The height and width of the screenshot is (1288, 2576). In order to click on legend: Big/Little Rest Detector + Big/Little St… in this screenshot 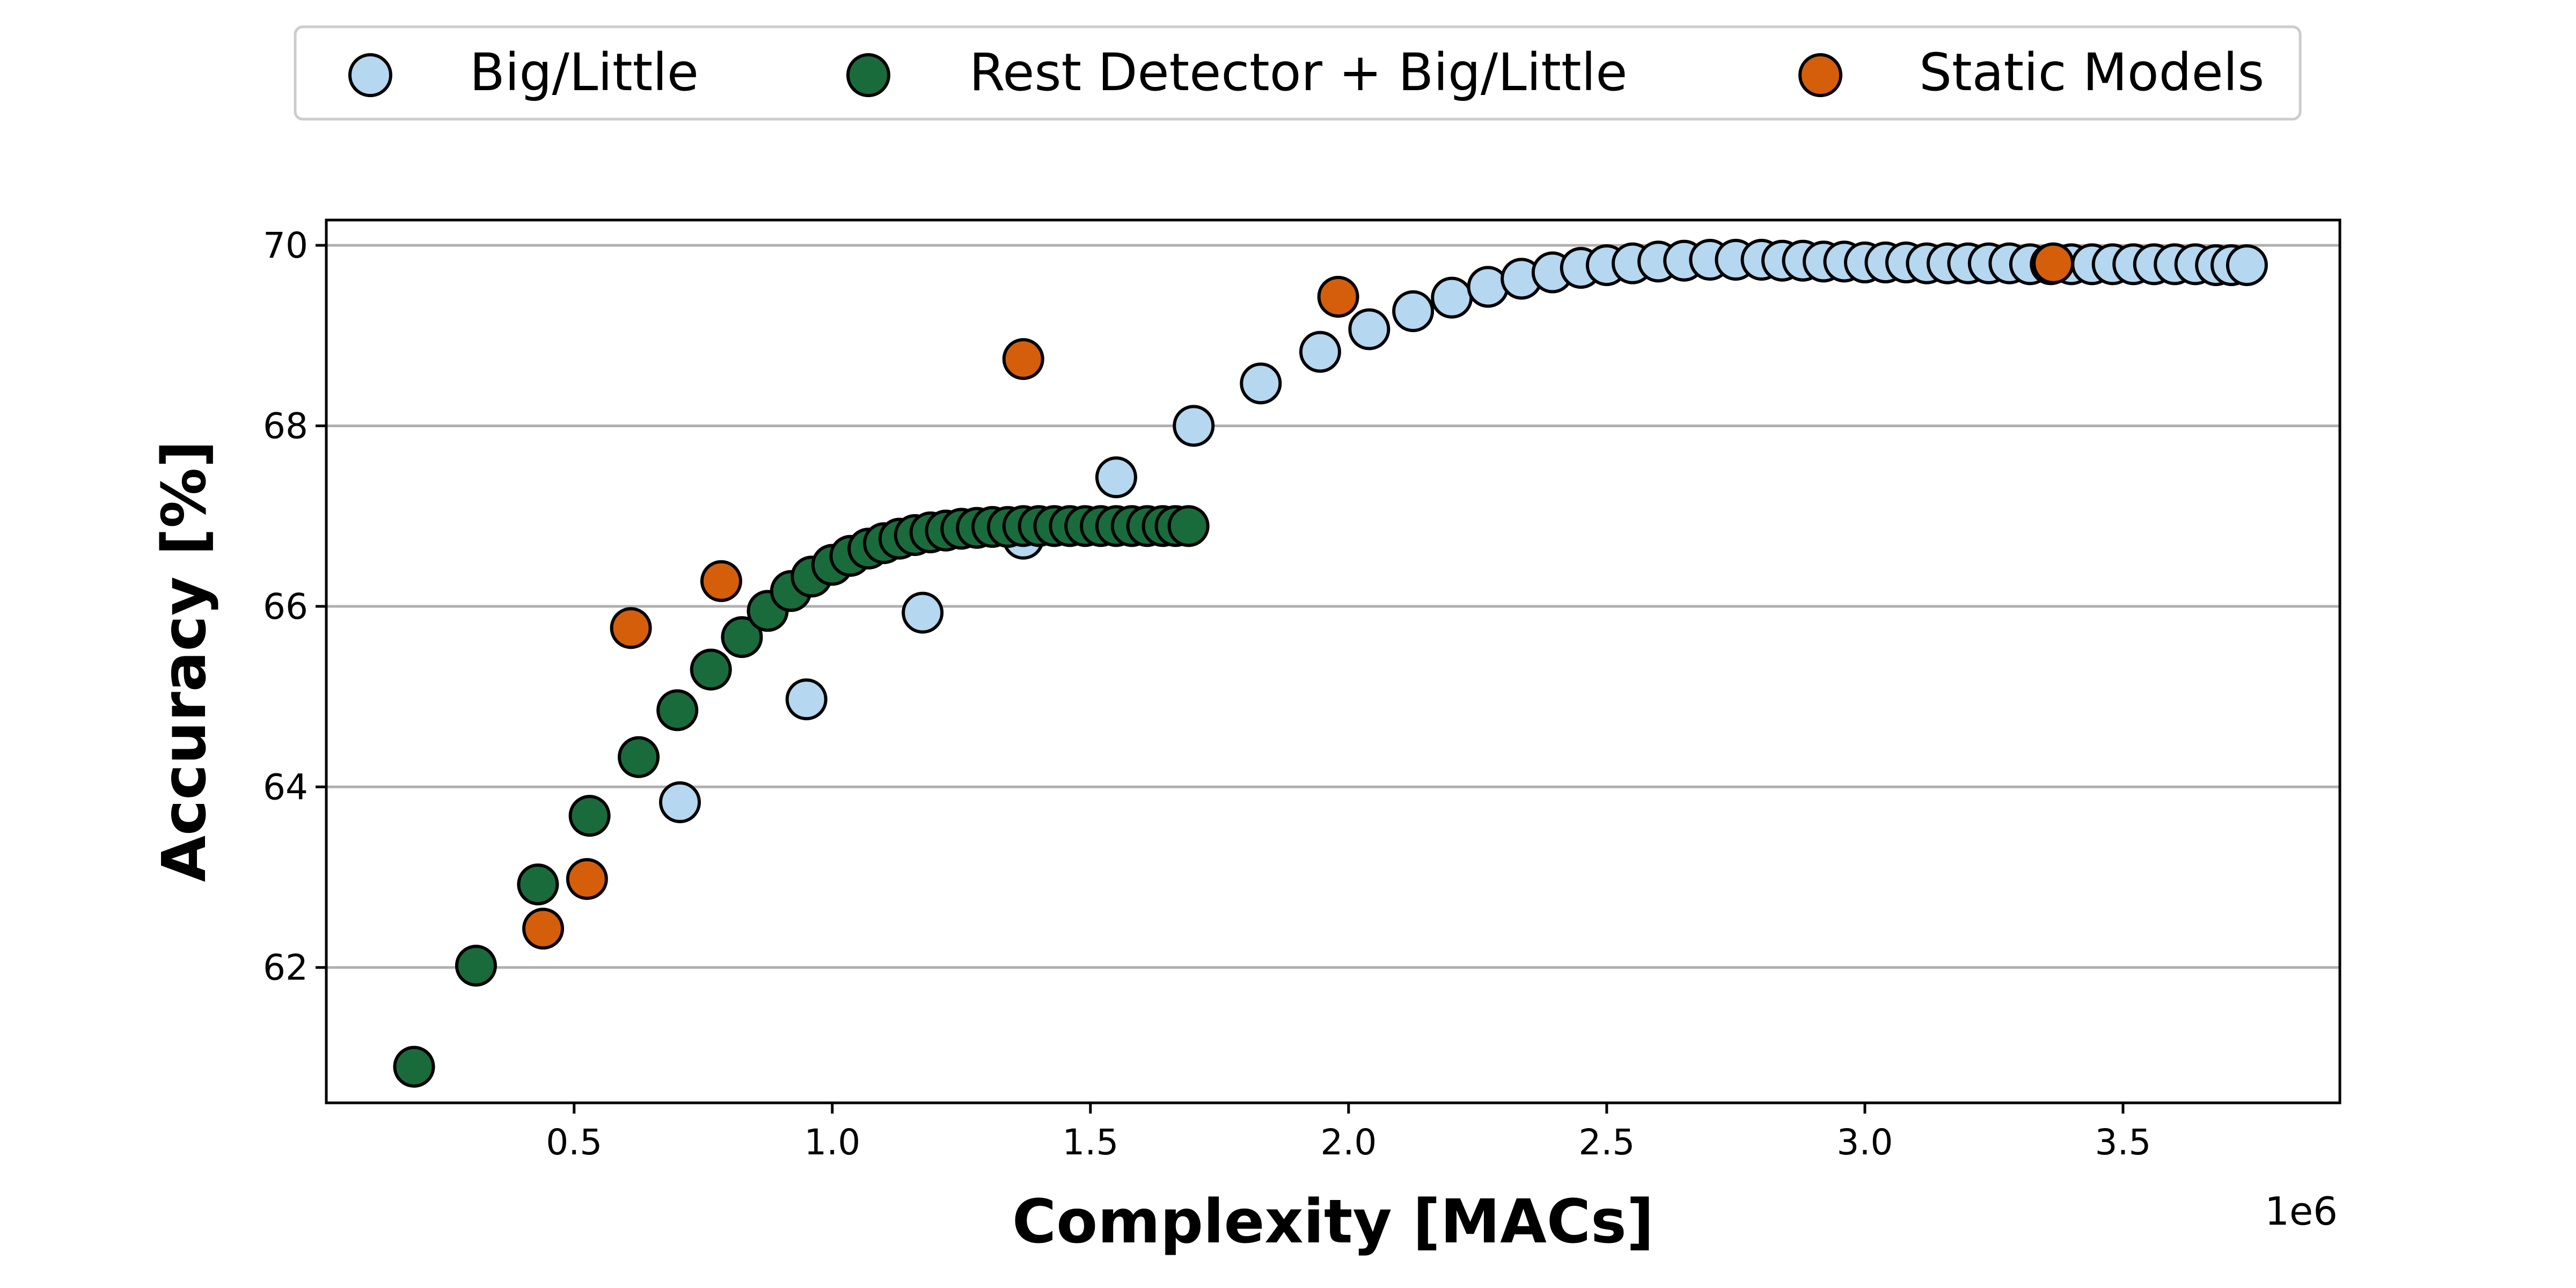, I will do `click(1298, 73)`.